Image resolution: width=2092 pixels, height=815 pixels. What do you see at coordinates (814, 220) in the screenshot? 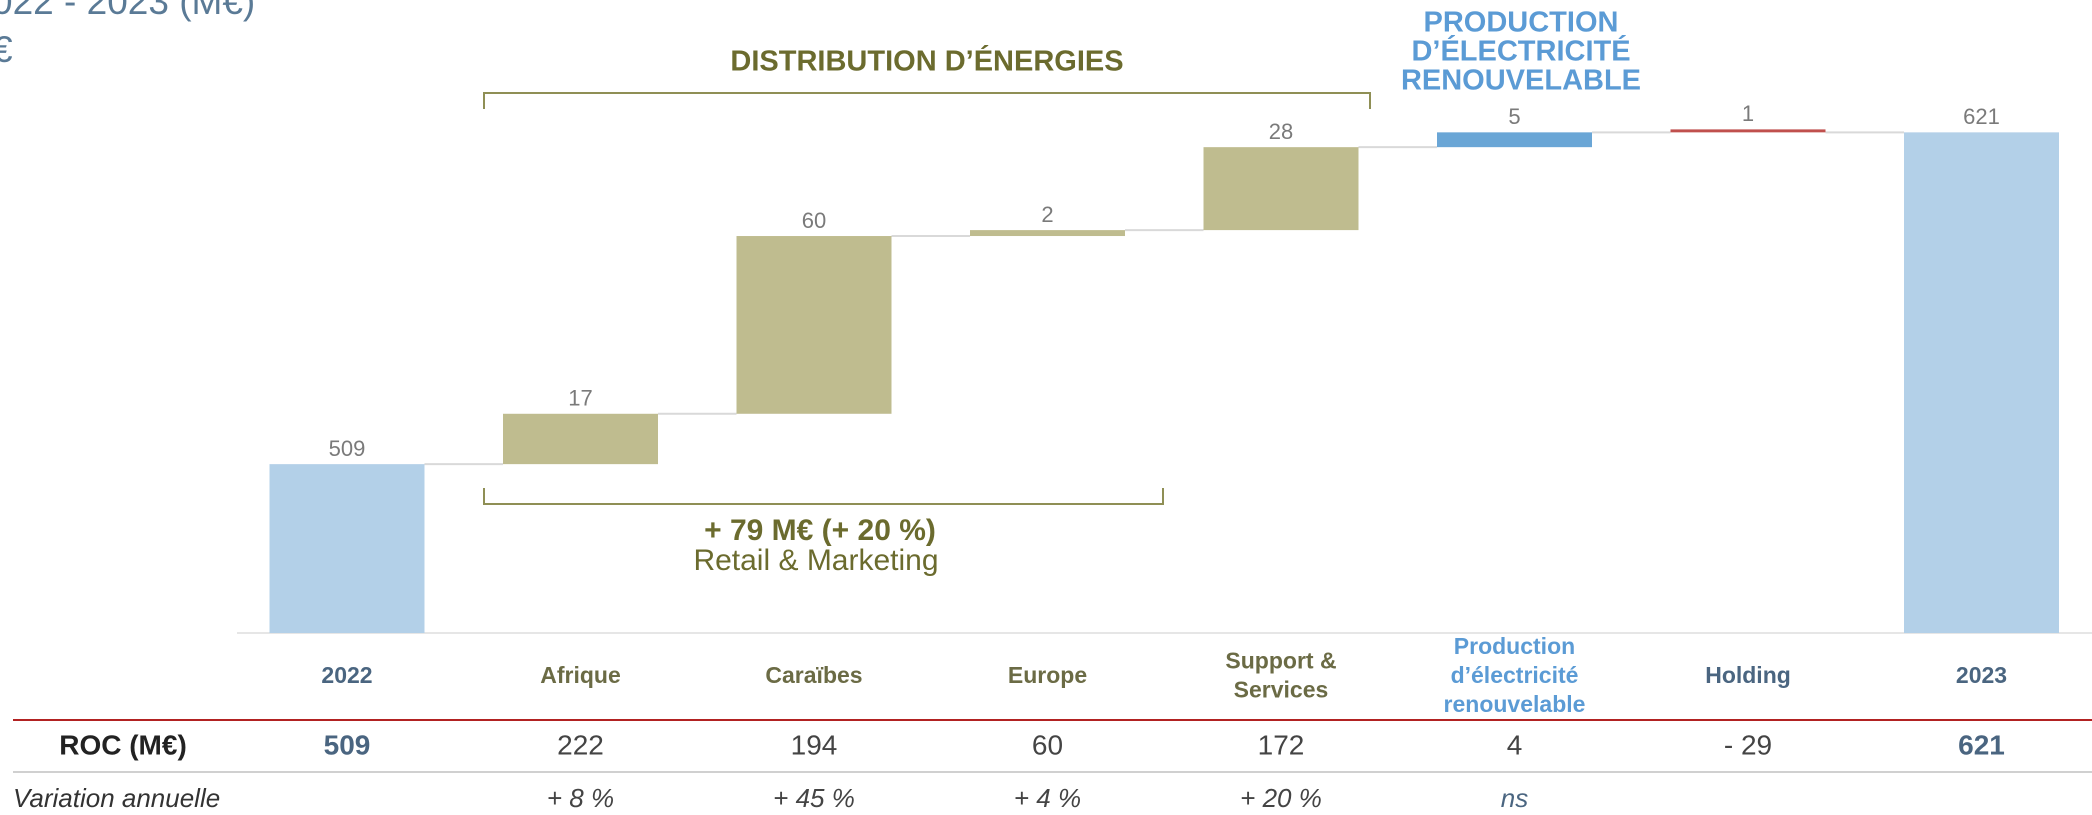
I see `value-label: 60` at bounding box center [814, 220].